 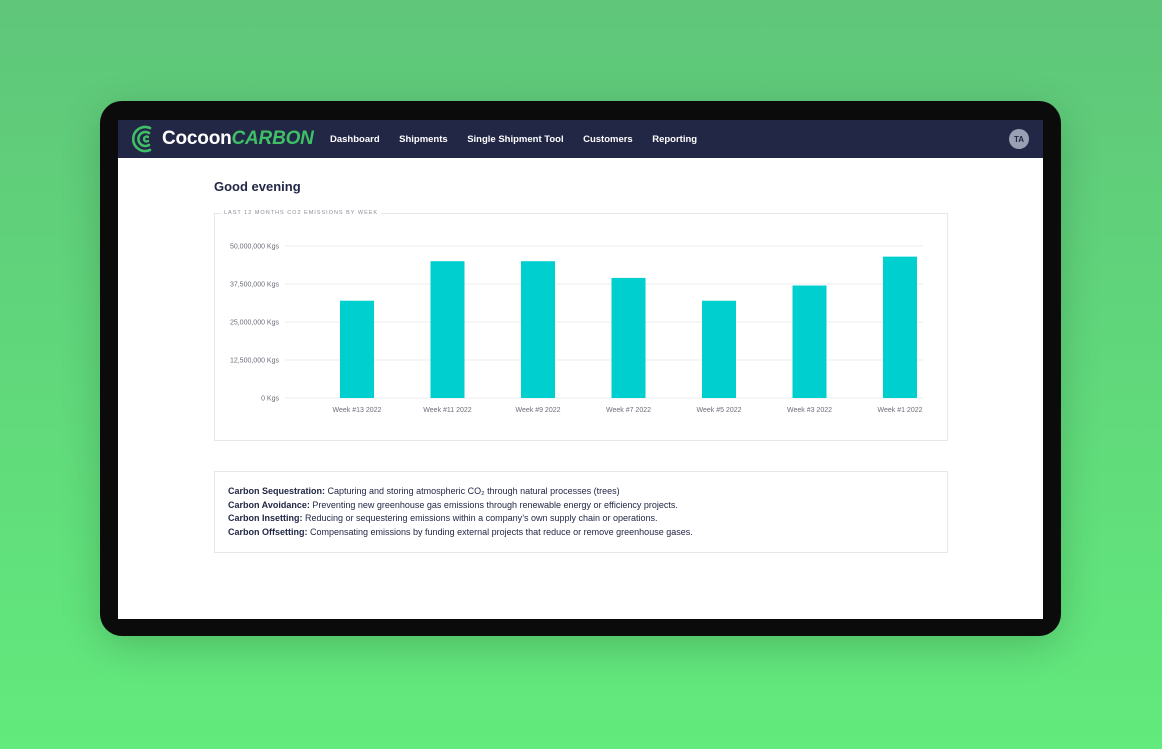 I want to click on nav-dashboard: Dashboard, so click(x=355, y=139).